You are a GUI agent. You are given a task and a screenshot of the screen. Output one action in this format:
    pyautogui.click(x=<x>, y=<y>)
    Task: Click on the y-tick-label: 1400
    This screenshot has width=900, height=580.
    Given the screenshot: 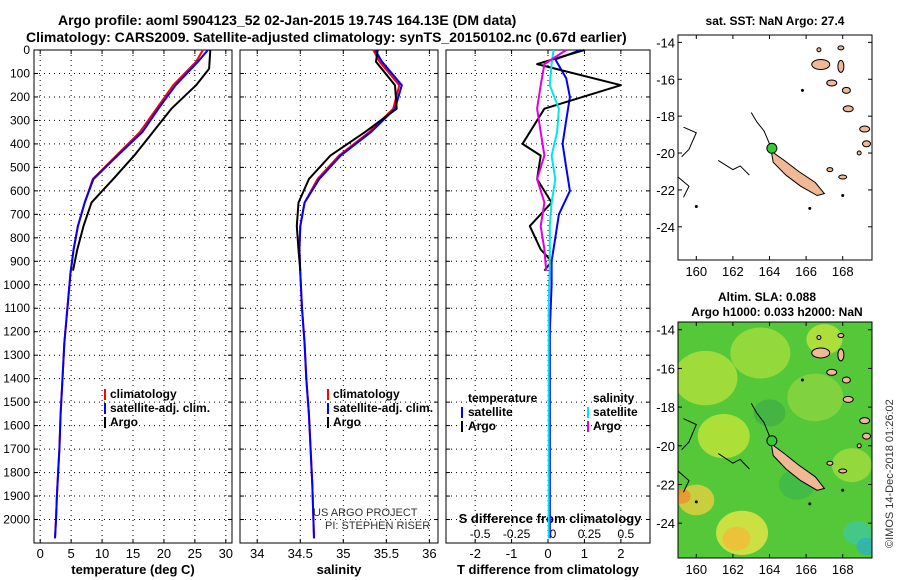 What is the action you would take?
    pyautogui.click(x=16, y=379)
    